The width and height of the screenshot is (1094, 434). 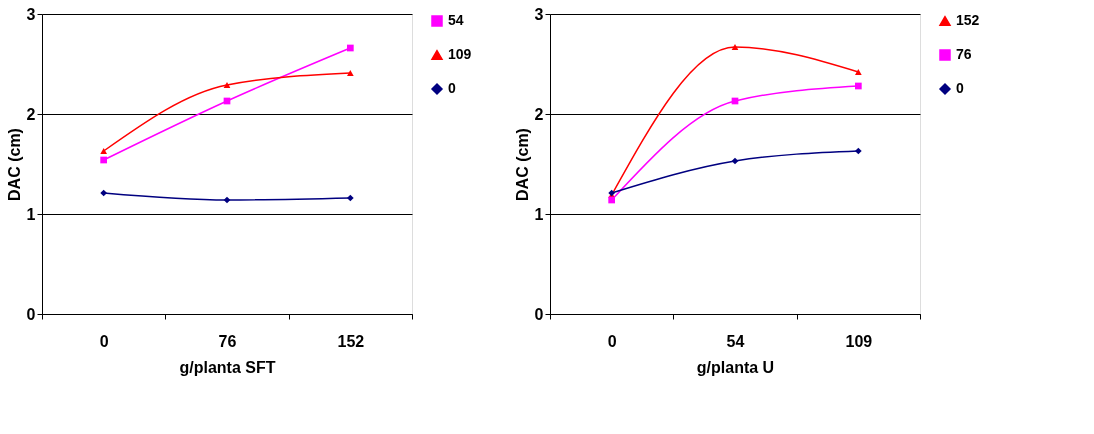 What do you see at coordinates (227, 367) in the screenshot?
I see `x-axis-title: g/planta SFT` at bounding box center [227, 367].